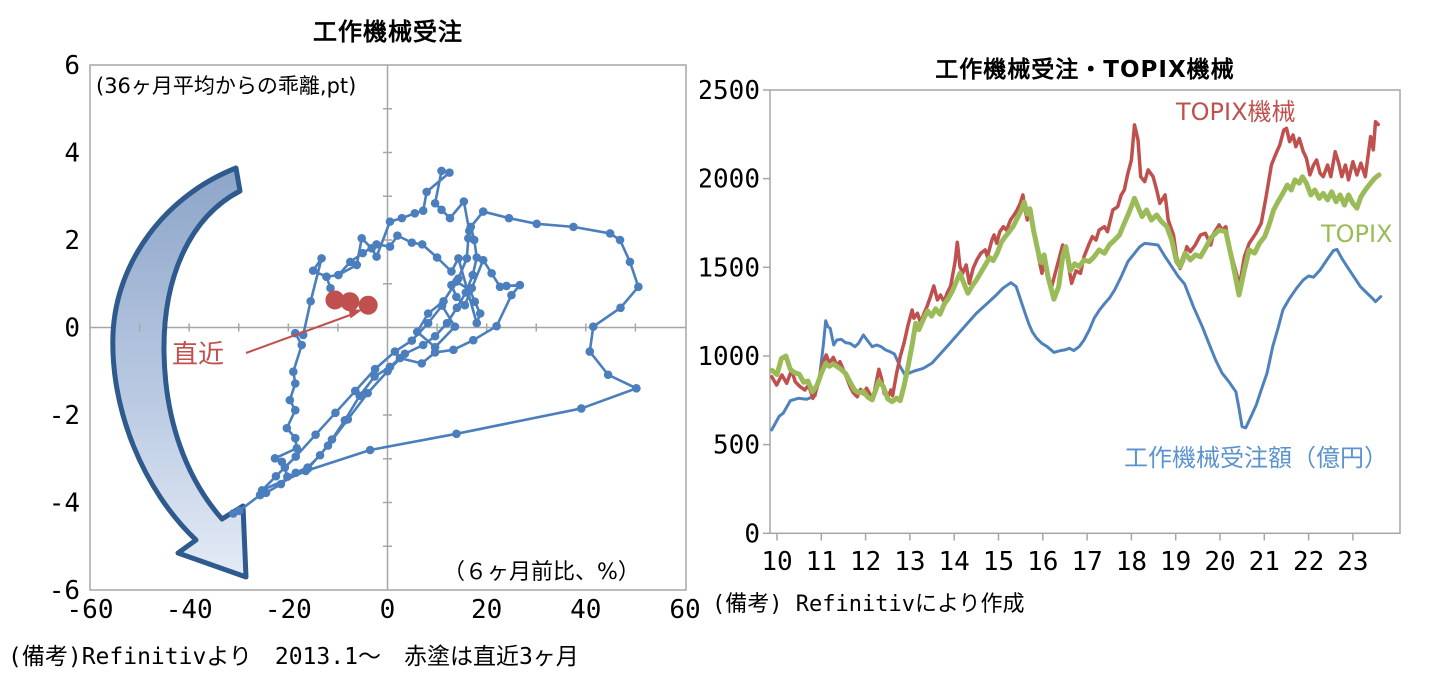  I want to click on x-tick-label: 60, so click(684, 610).